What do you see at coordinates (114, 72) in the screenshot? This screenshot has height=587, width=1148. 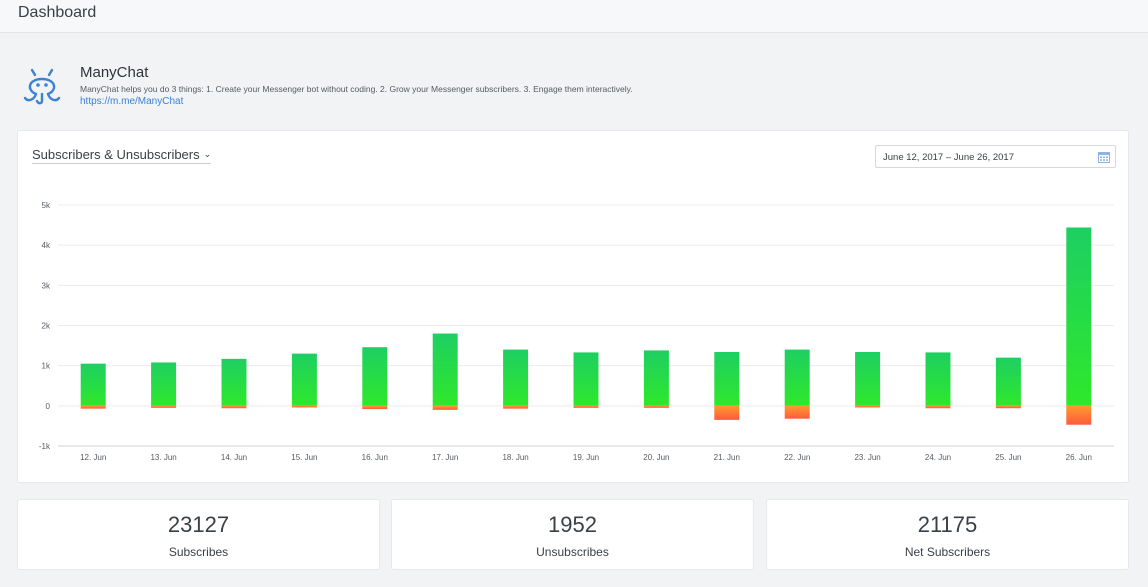 I see `bot-name: ManyChat` at bounding box center [114, 72].